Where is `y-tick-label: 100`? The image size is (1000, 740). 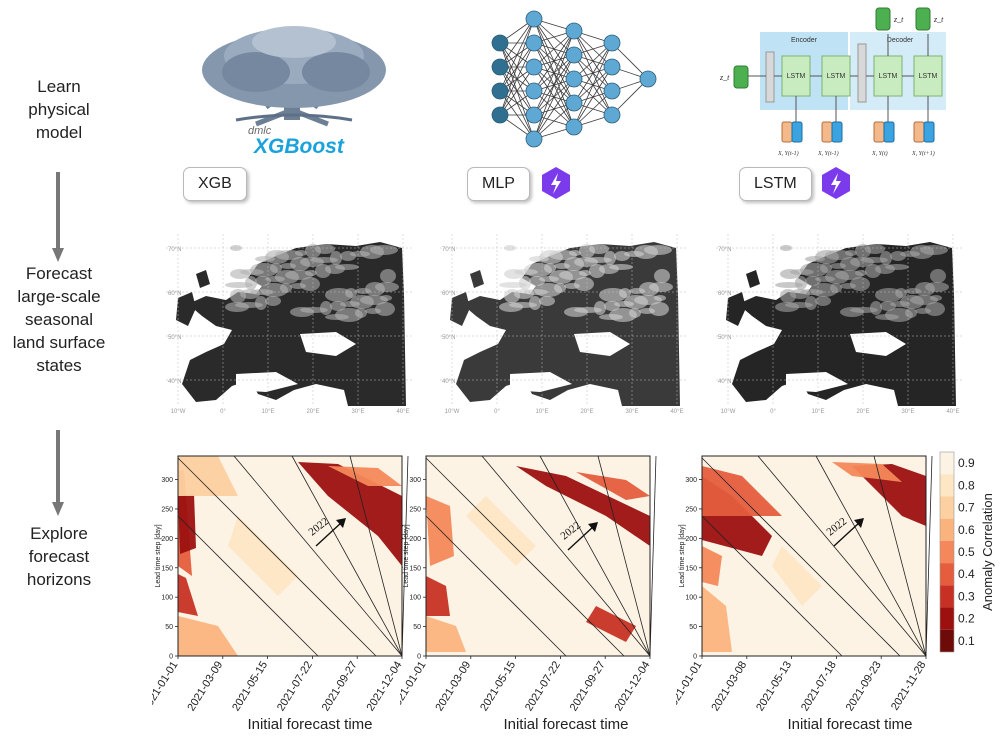 y-tick-label: 100 is located at coordinates (691, 598).